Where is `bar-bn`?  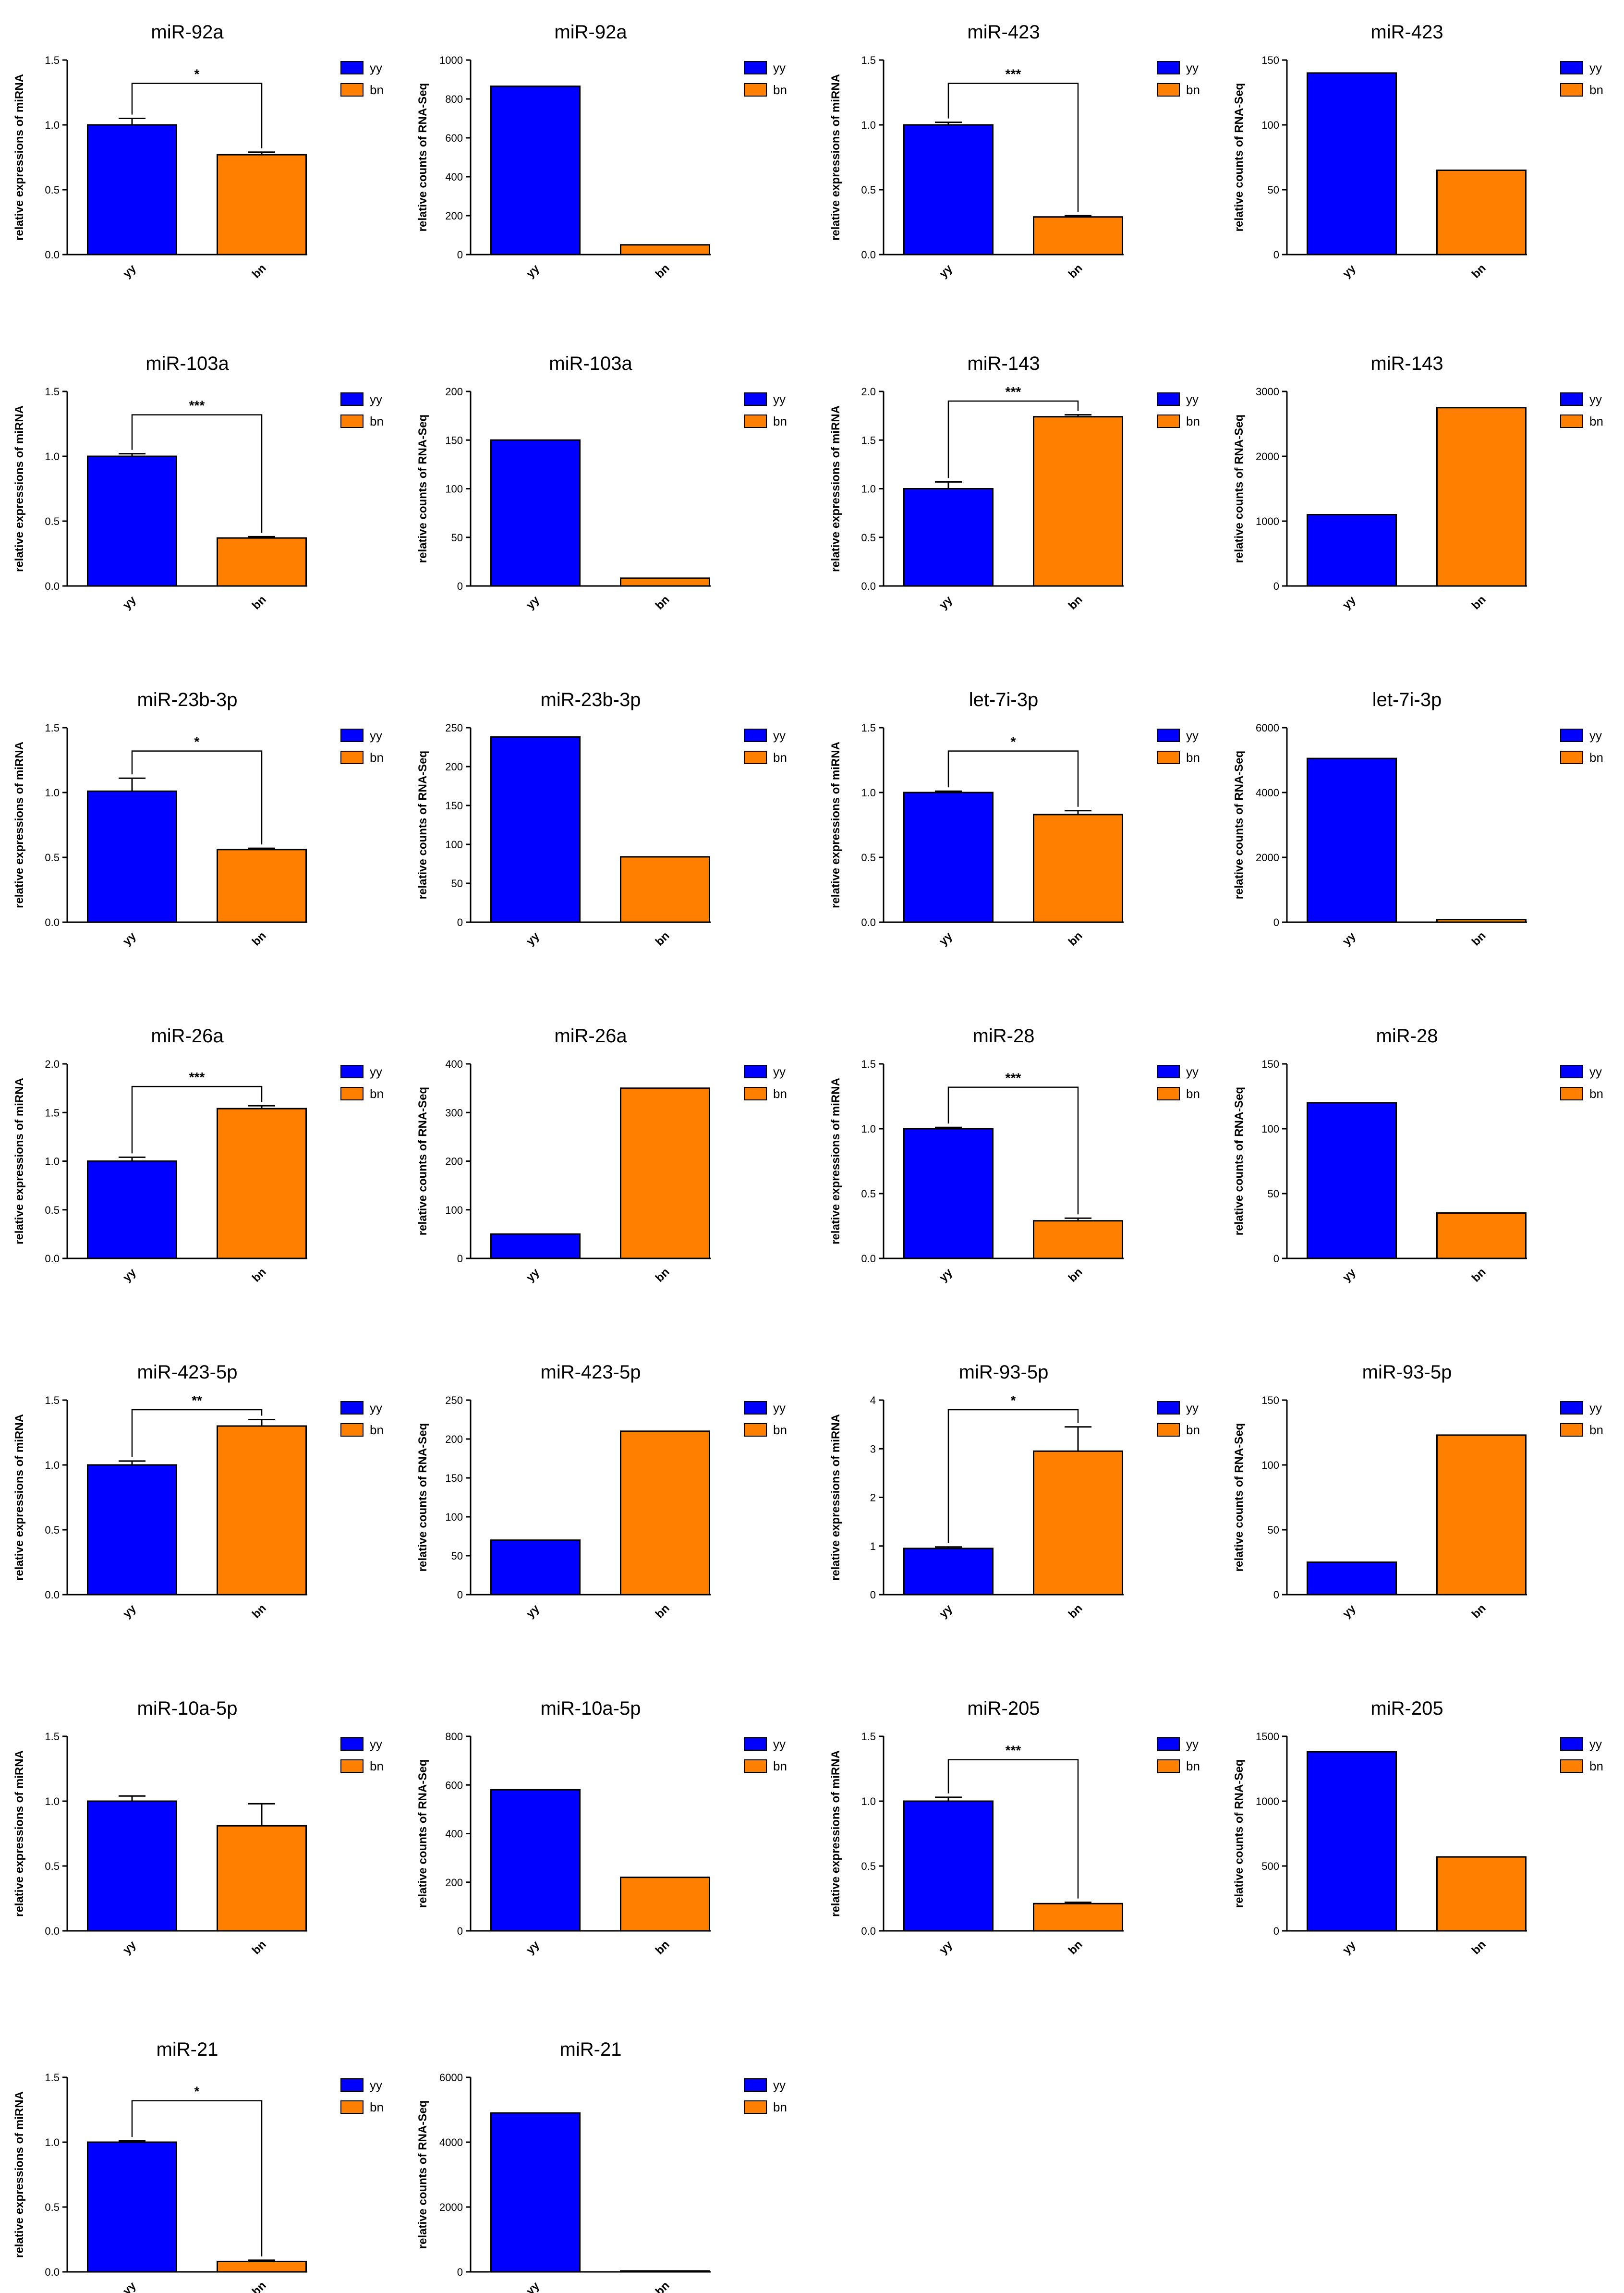 bar-bn is located at coordinates (665, 1904).